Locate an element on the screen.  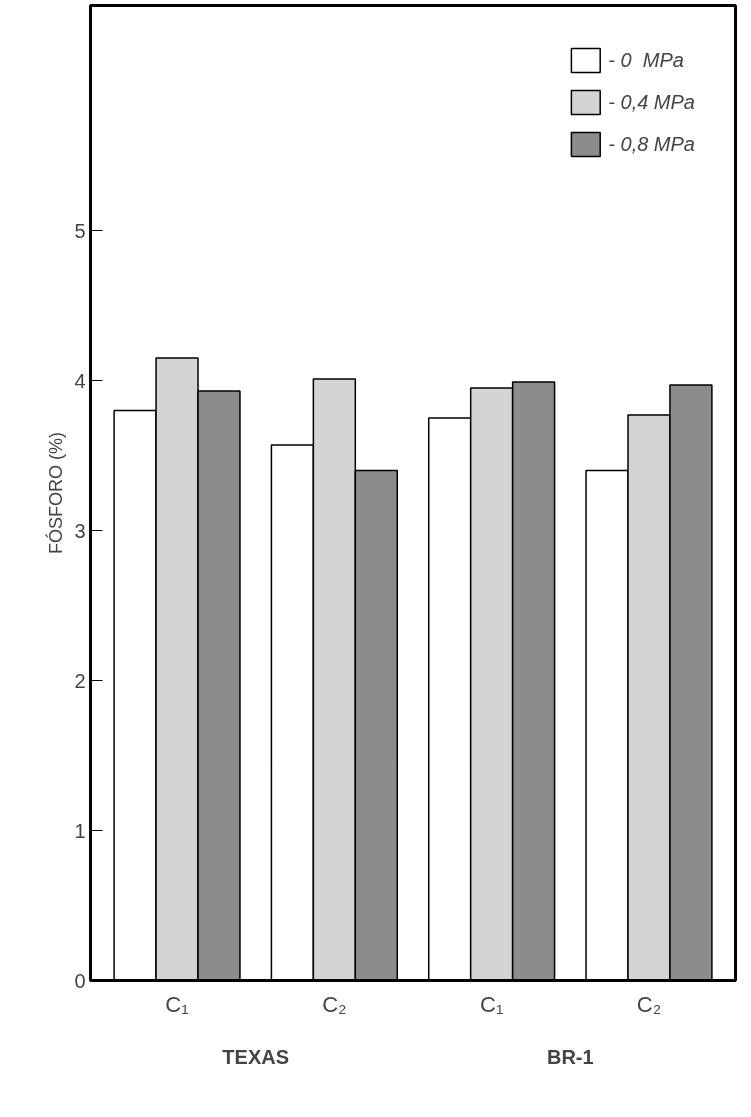
y-tick-label: 0 is located at coordinates (80, 980).